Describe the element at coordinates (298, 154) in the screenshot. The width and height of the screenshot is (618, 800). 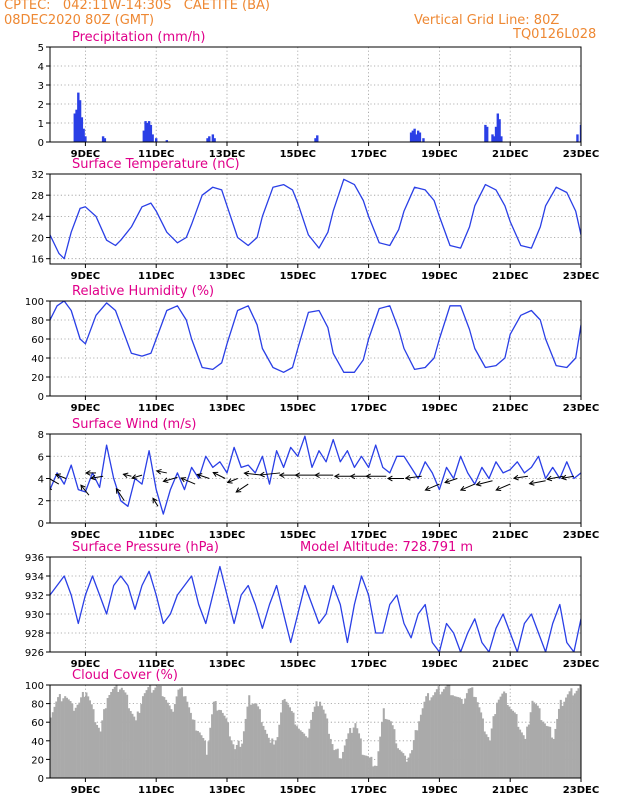
I see `x-tick-label: 15DEC` at that location.